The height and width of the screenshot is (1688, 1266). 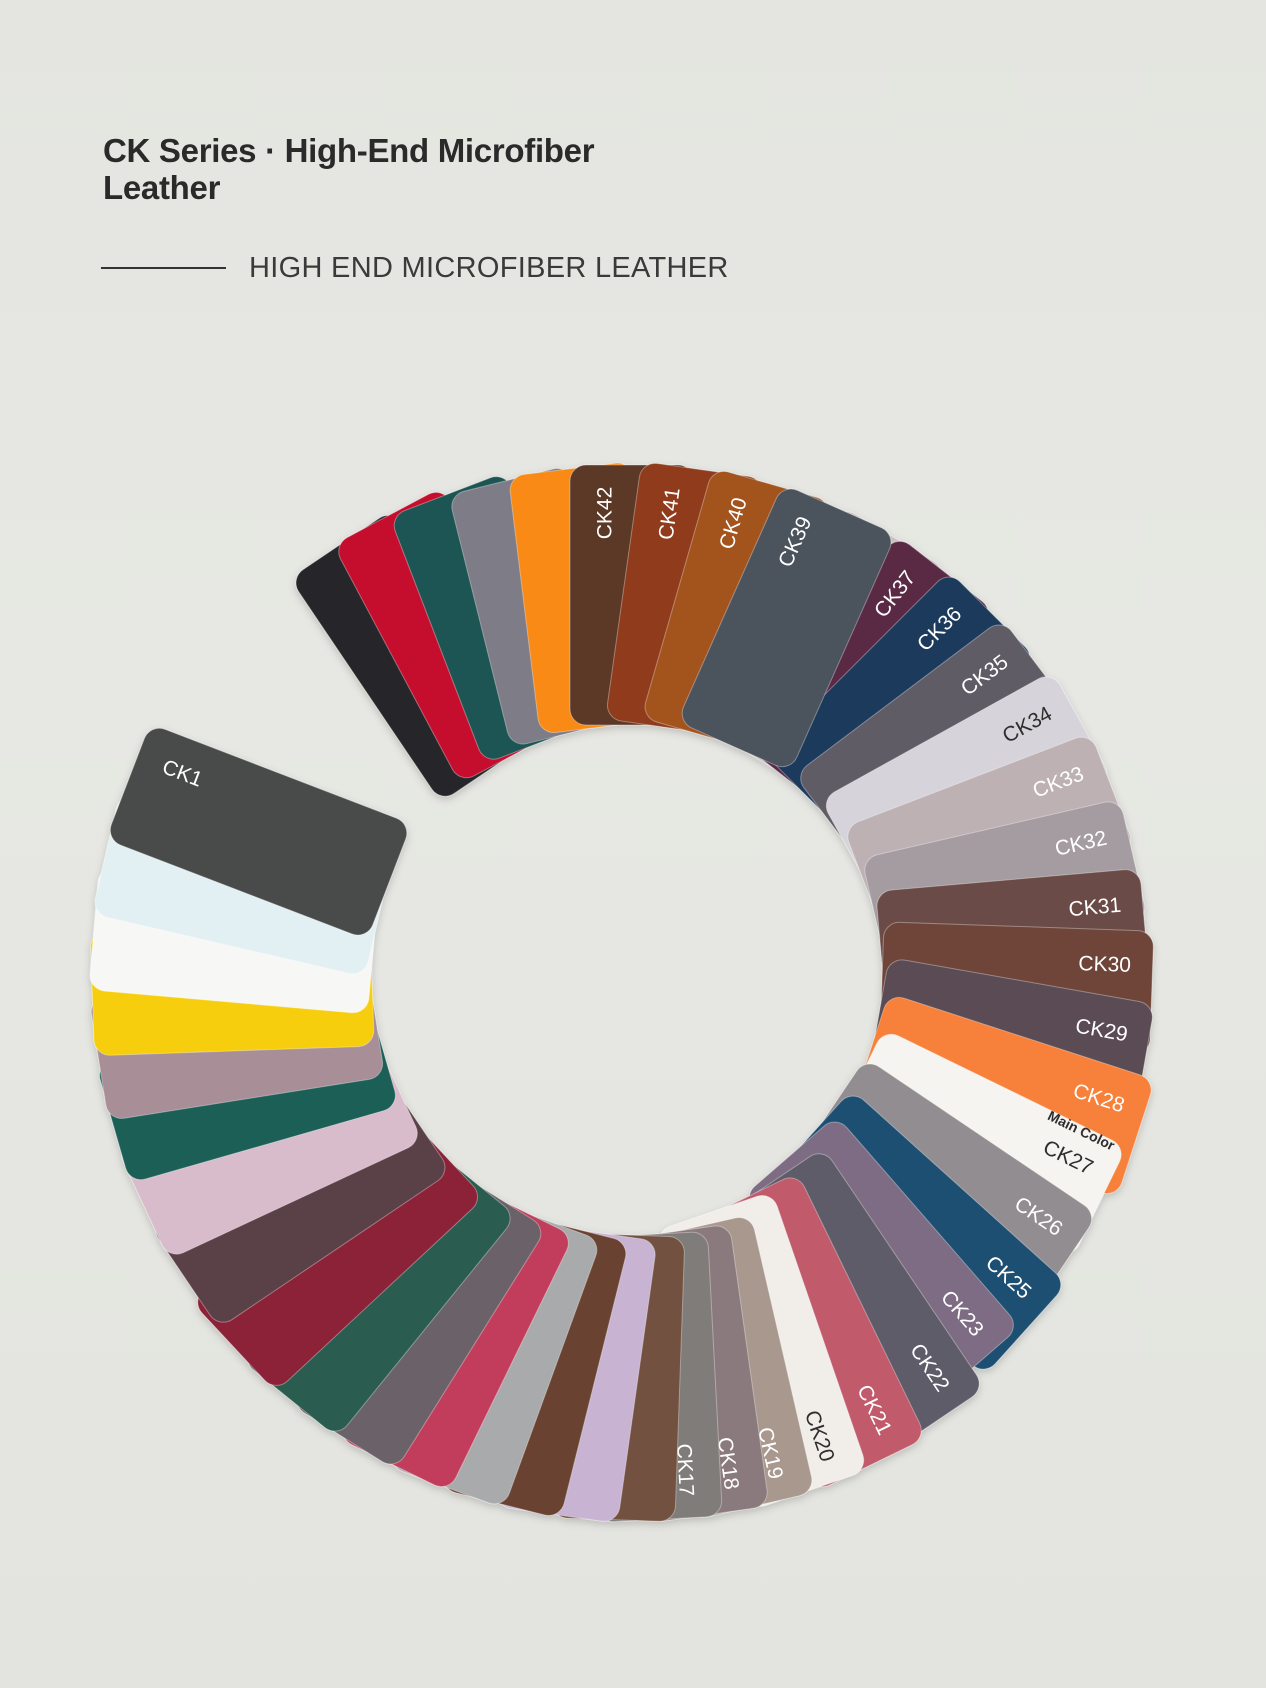 What do you see at coordinates (605, 513) in the screenshot?
I see `swatch-label-ck42: CK42` at bounding box center [605, 513].